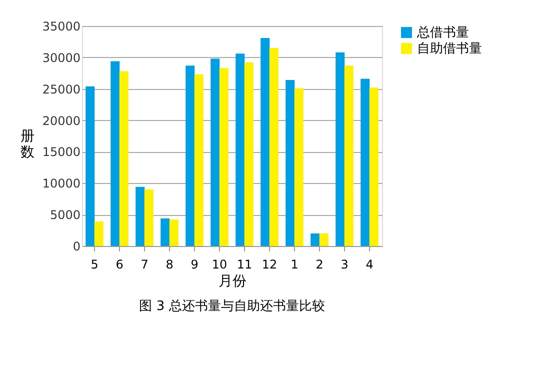 The width and height of the screenshot is (550, 372). What do you see at coordinates (449, 49) in the screenshot?
I see `legend-label: 自助借书量` at bounding box center [449, 49].